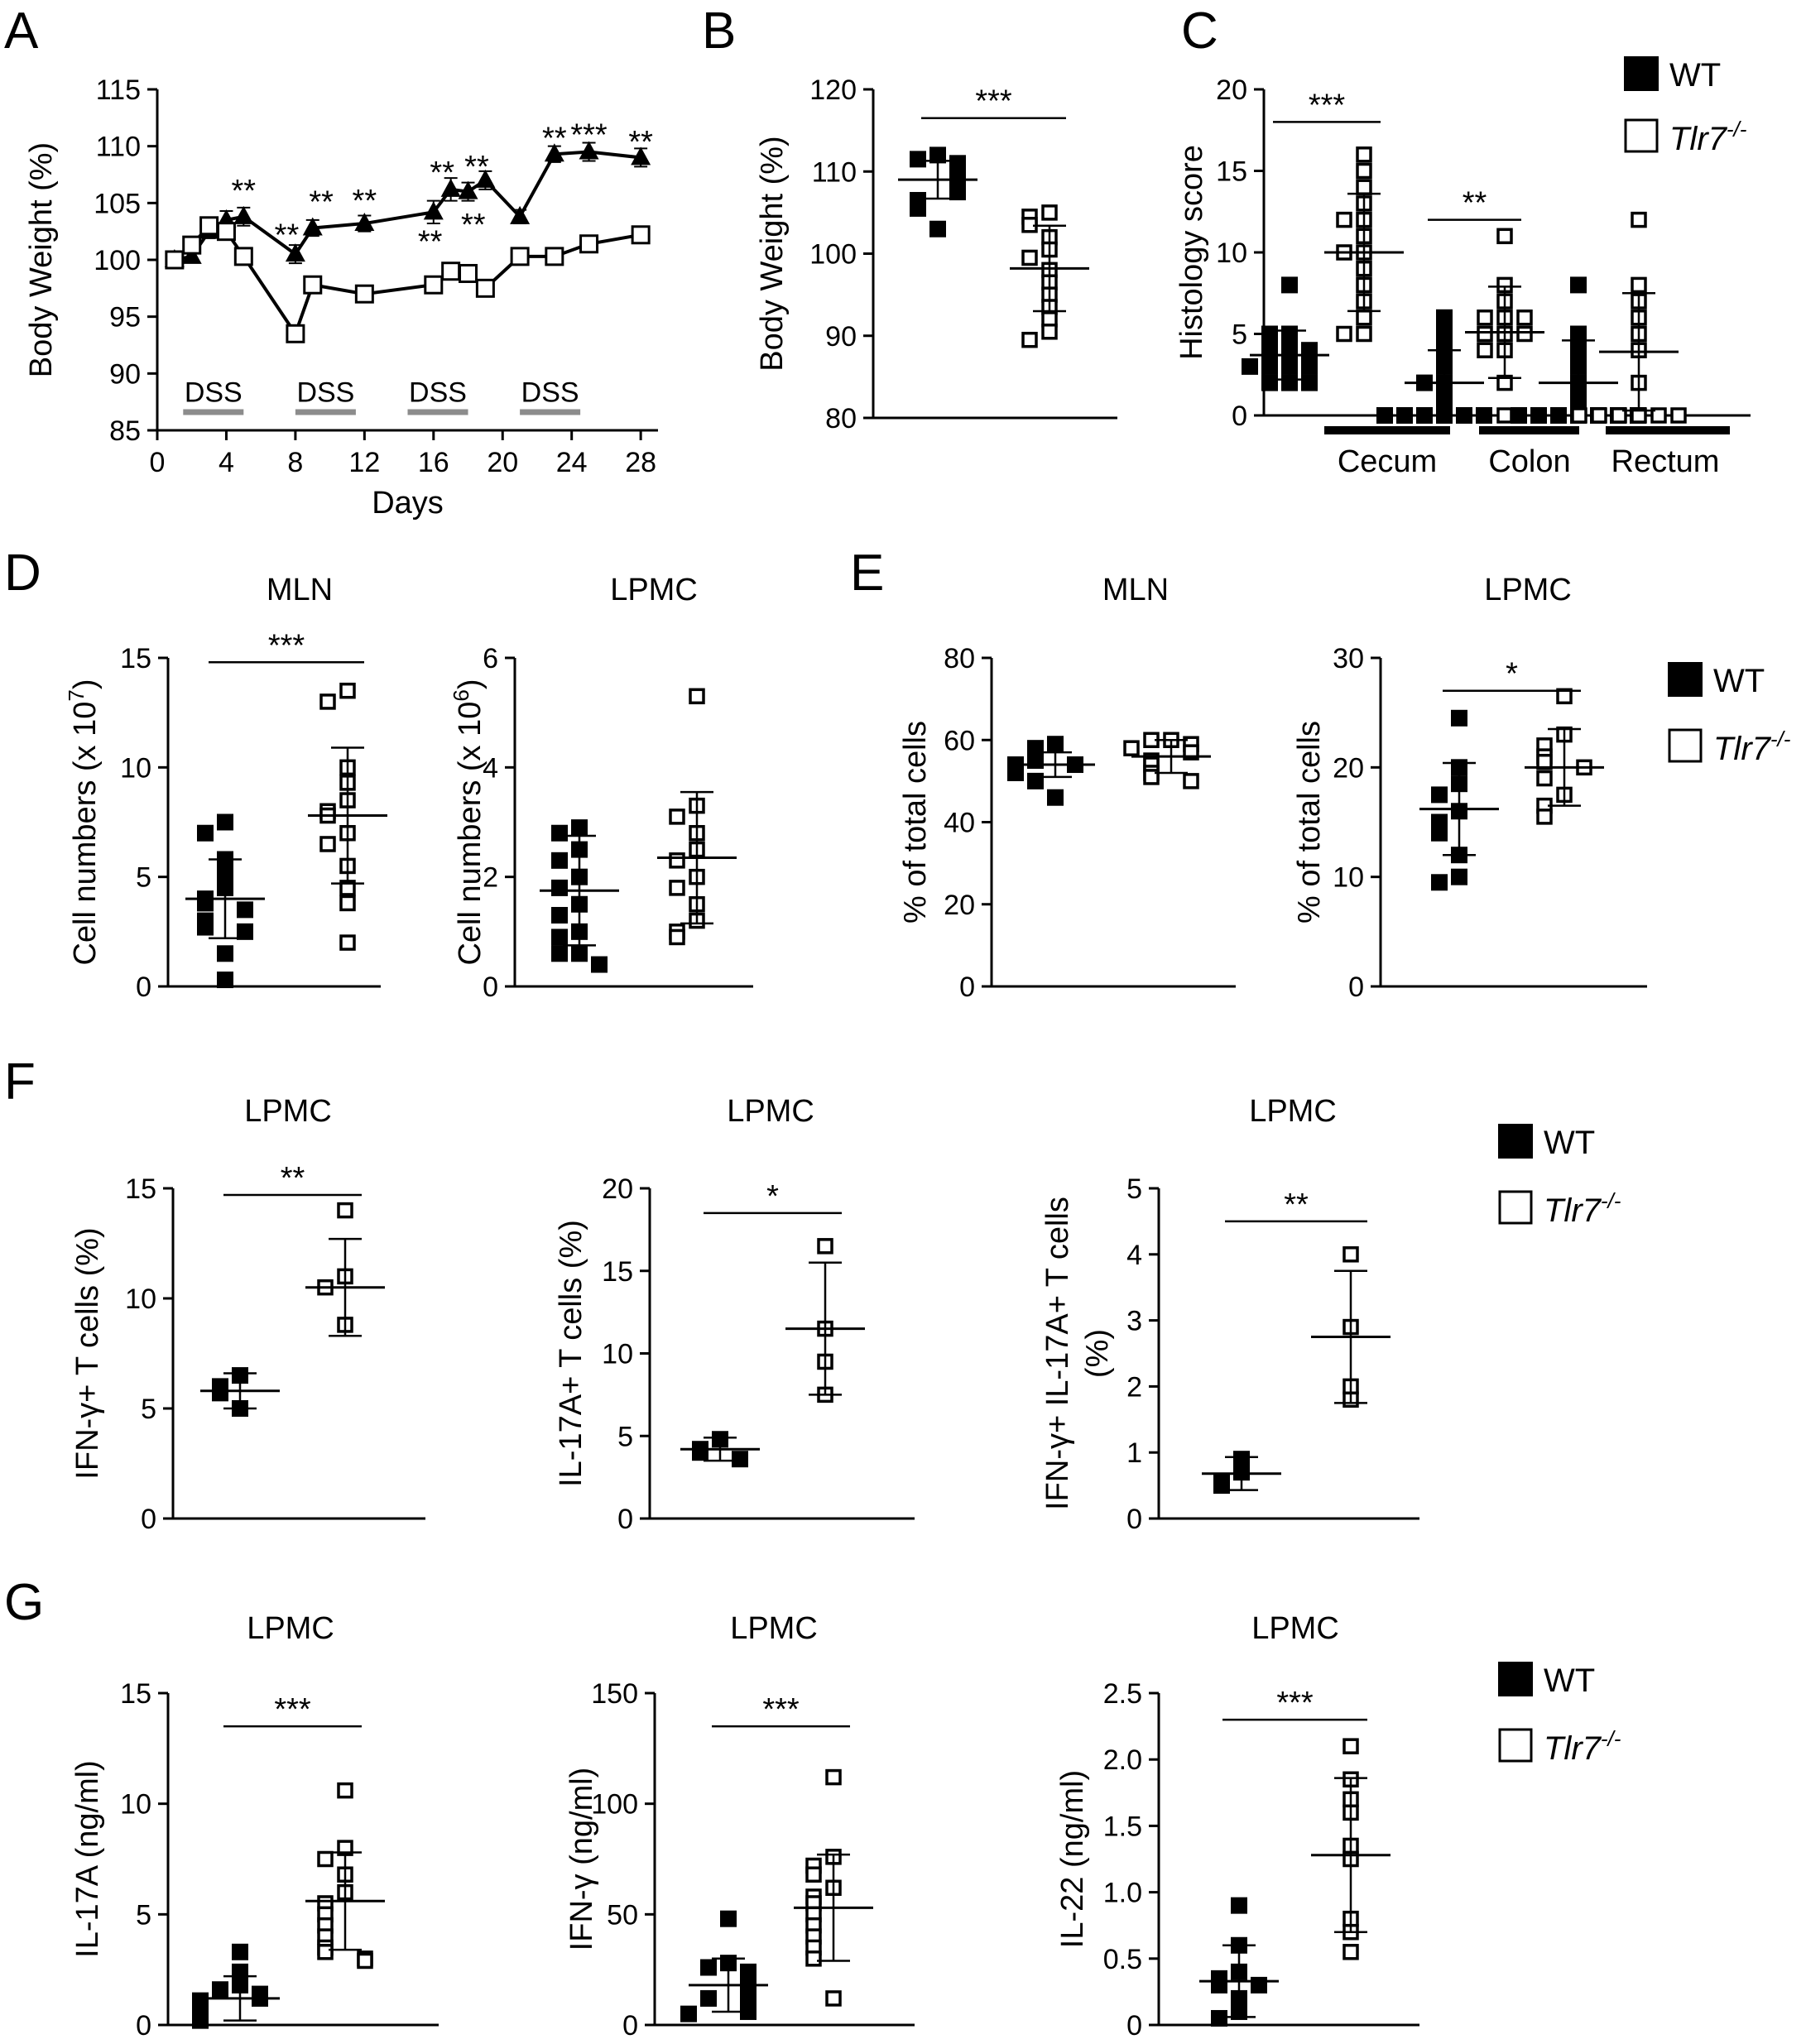 The image size is (1806, 2044). Describe the element at coordinates (550, 393) in the screenshot. I see `dss-label: DSS` at that location.